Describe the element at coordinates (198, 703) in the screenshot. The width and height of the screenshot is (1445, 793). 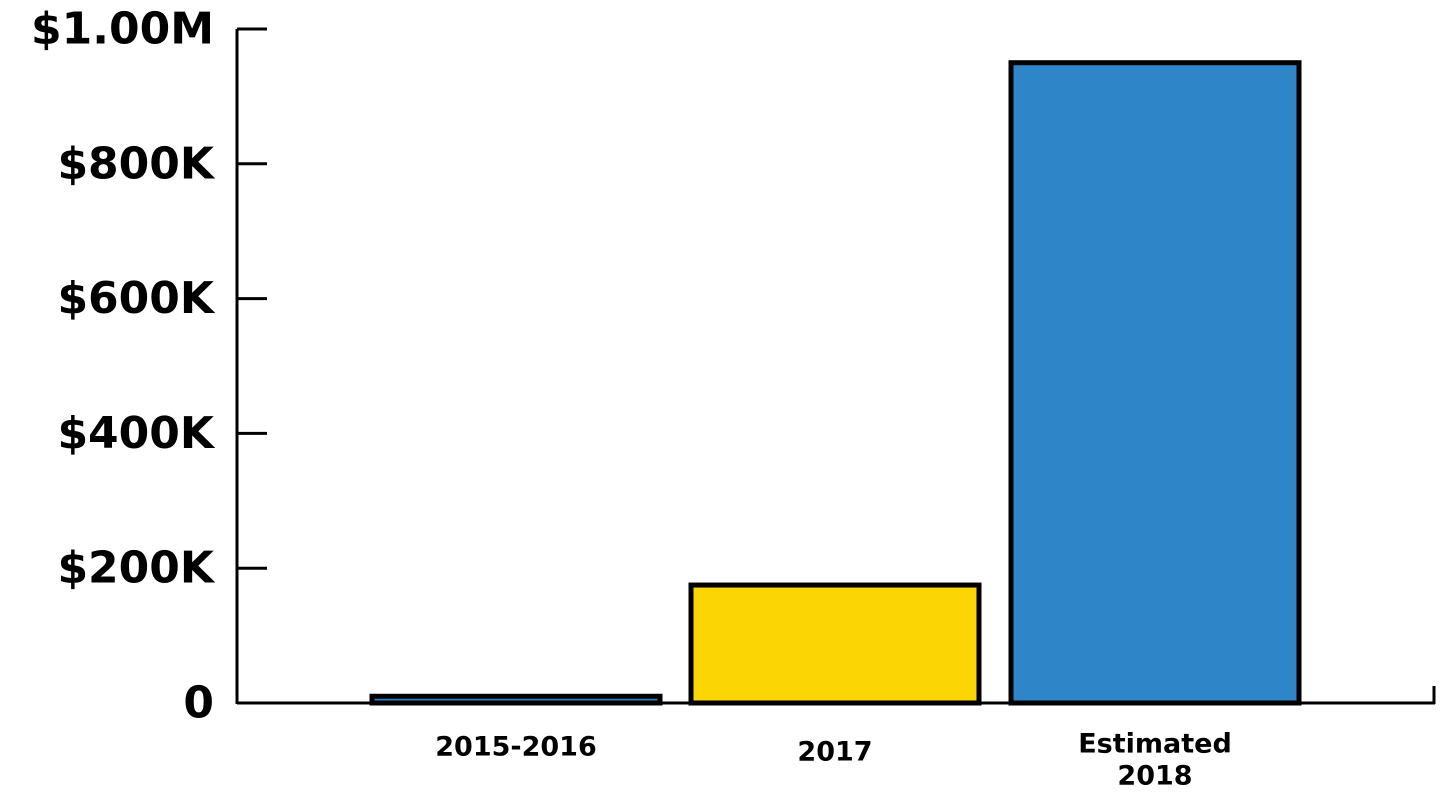
I see `y-tick-label: 0` at that location.